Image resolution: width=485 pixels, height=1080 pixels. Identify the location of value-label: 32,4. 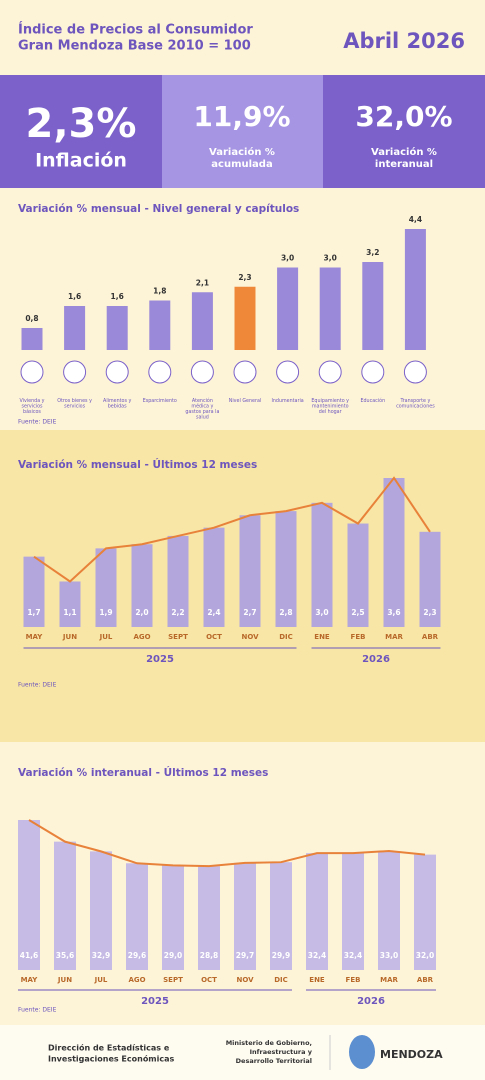
(353, 955).